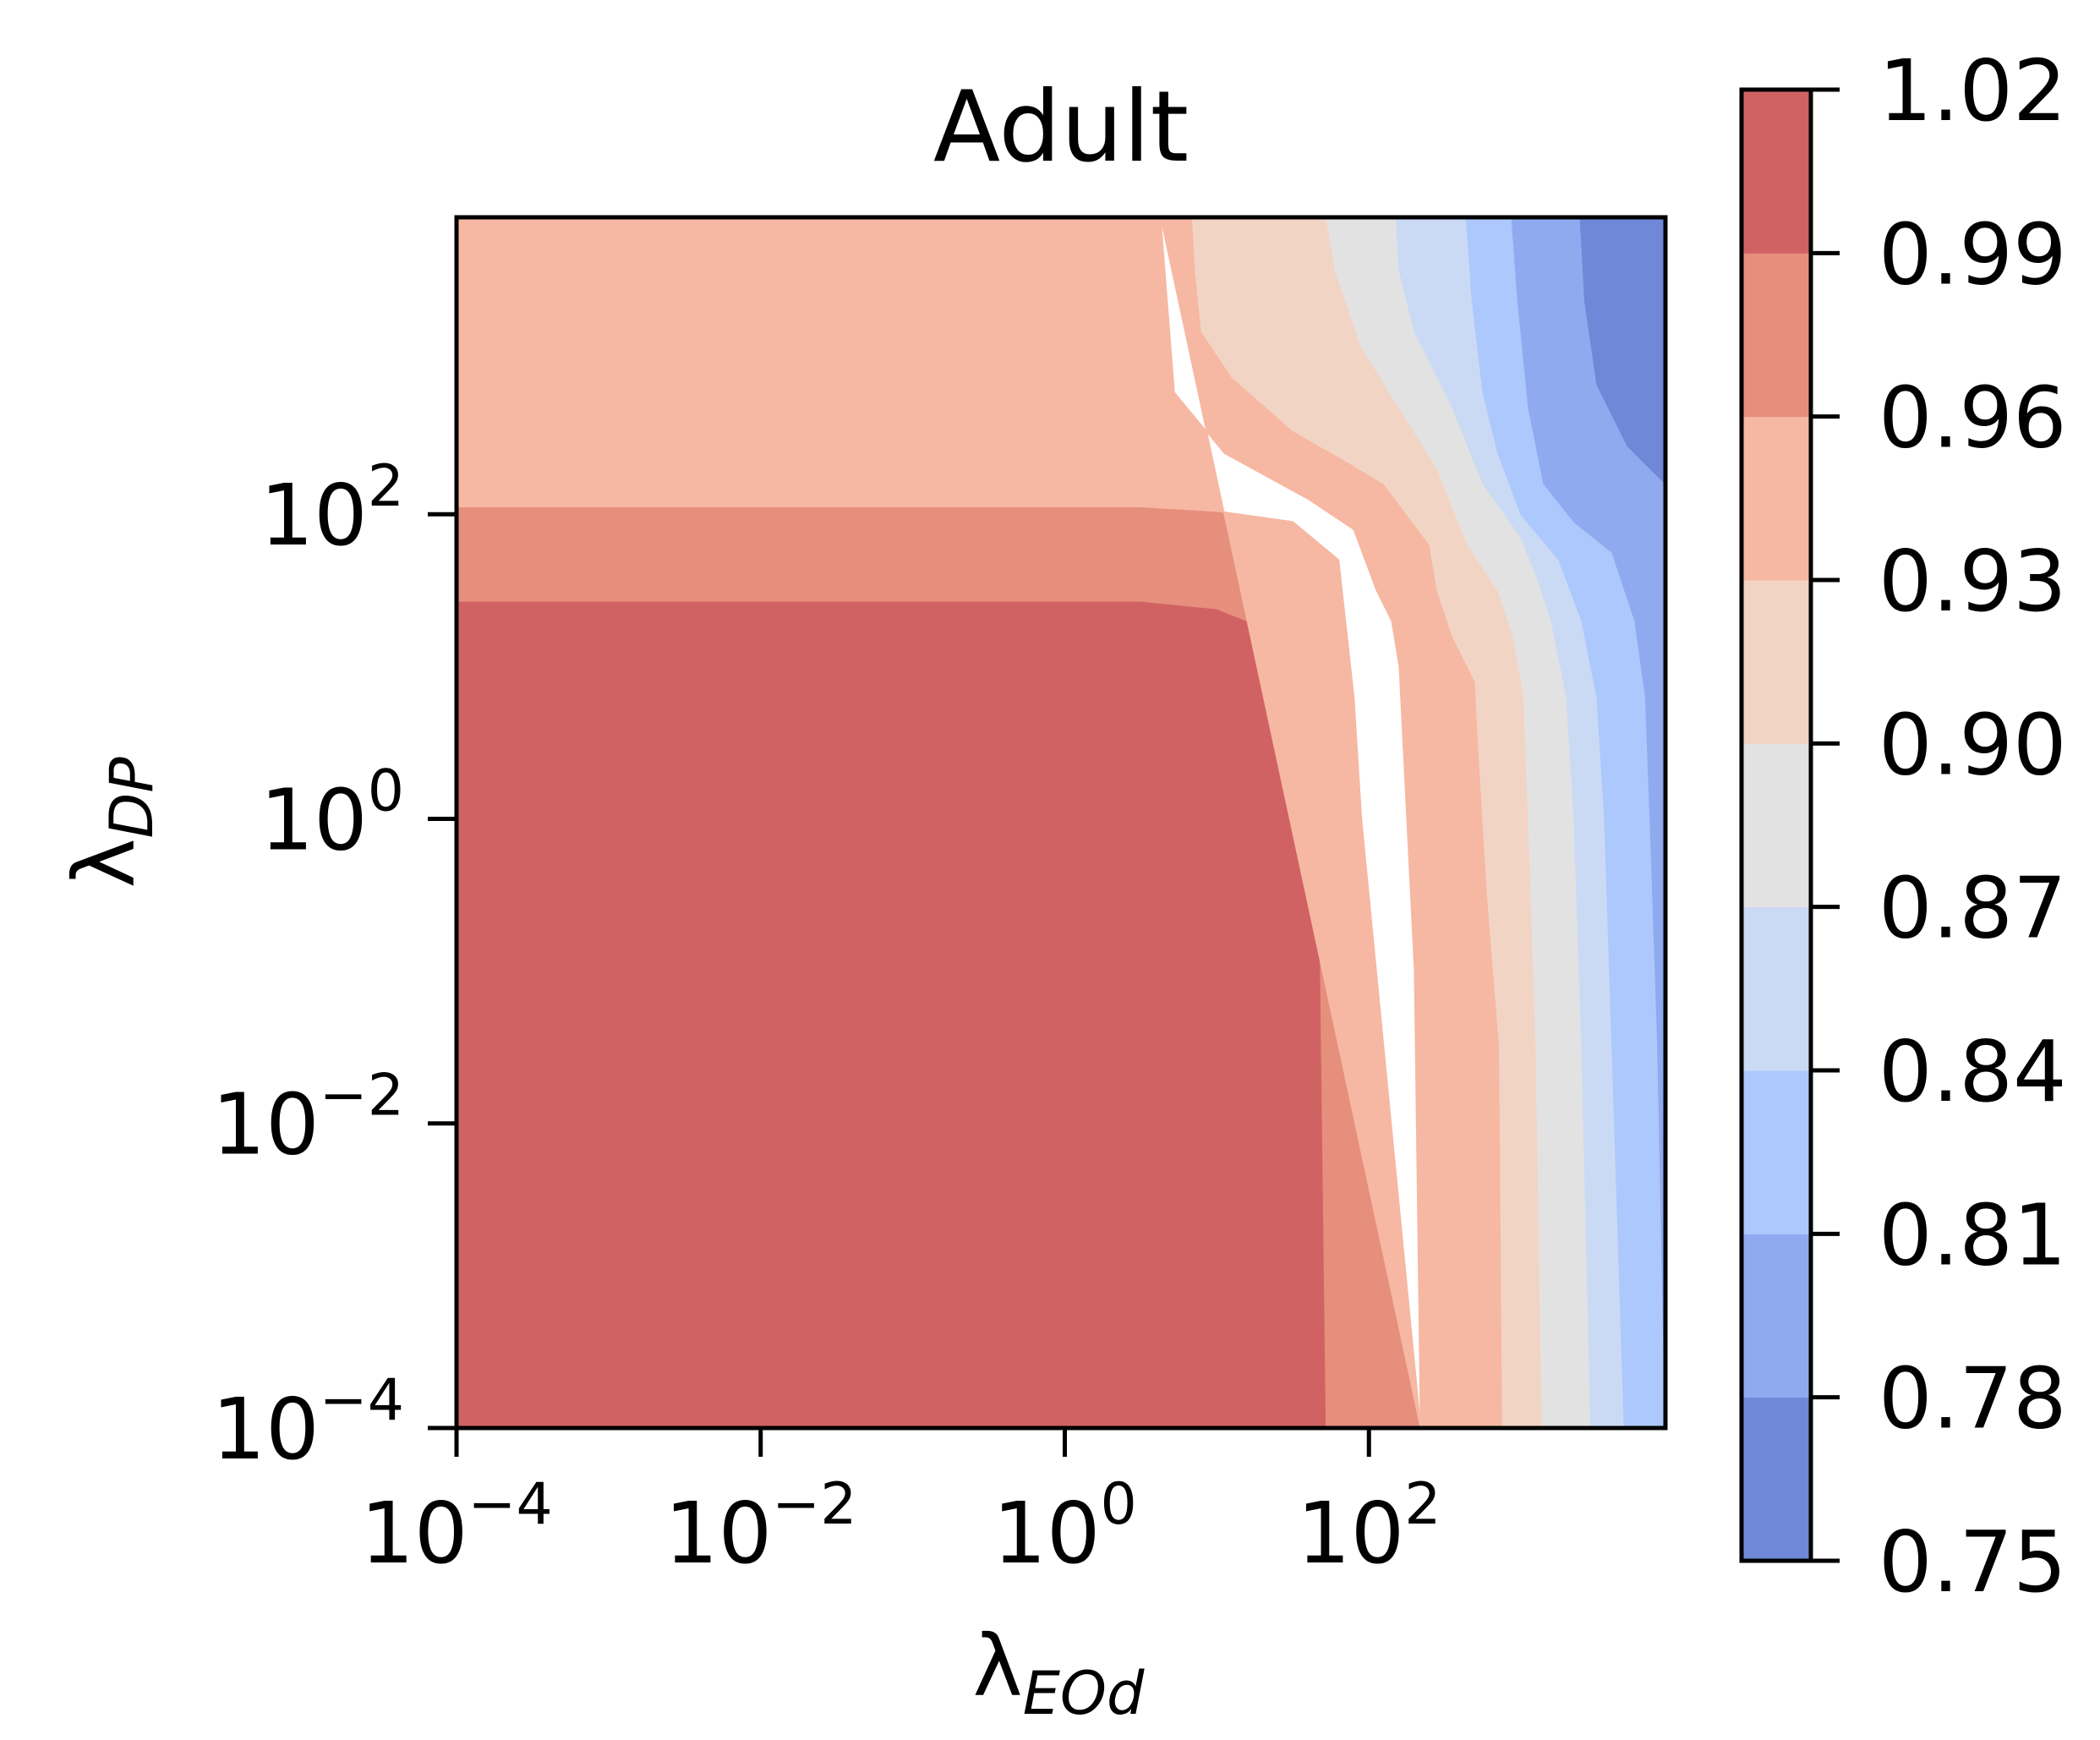 This screenshot has height=1740, width=2100. I want to click on colorbar-tick-label: 0.78, so click(1973, 1398).